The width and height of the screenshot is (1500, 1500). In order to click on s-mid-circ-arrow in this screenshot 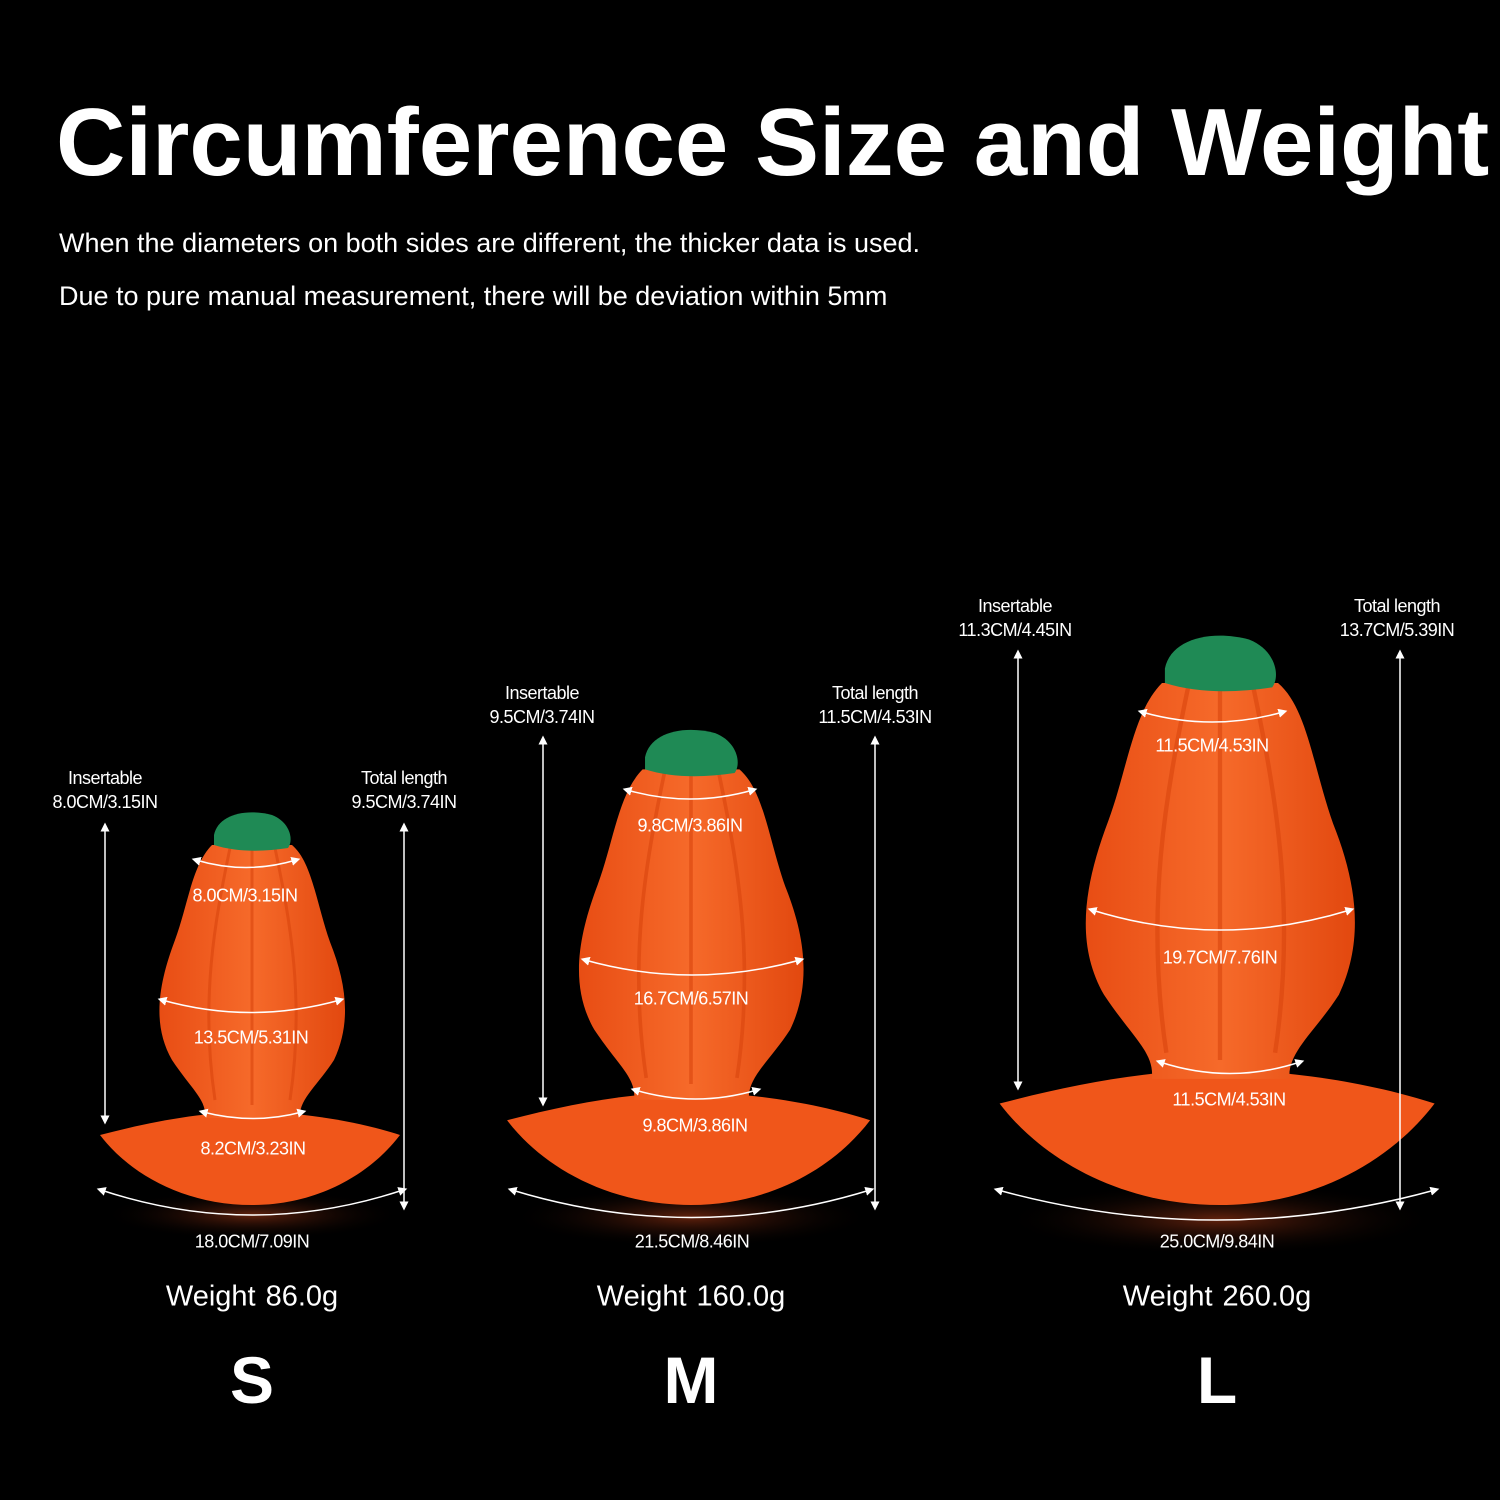, I will do `click(251, 1005)`.